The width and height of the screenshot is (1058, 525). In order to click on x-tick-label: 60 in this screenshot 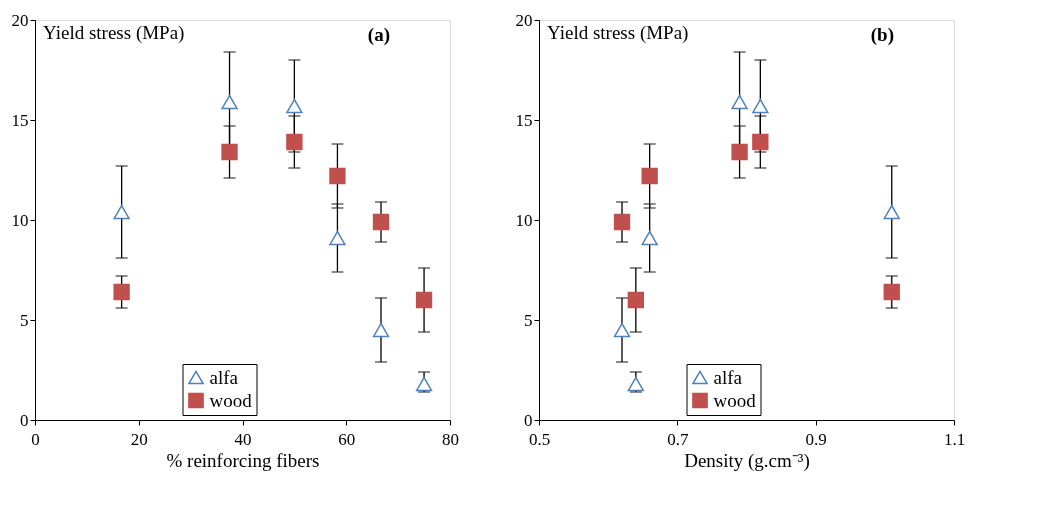, I will do `click(347, 439)`.